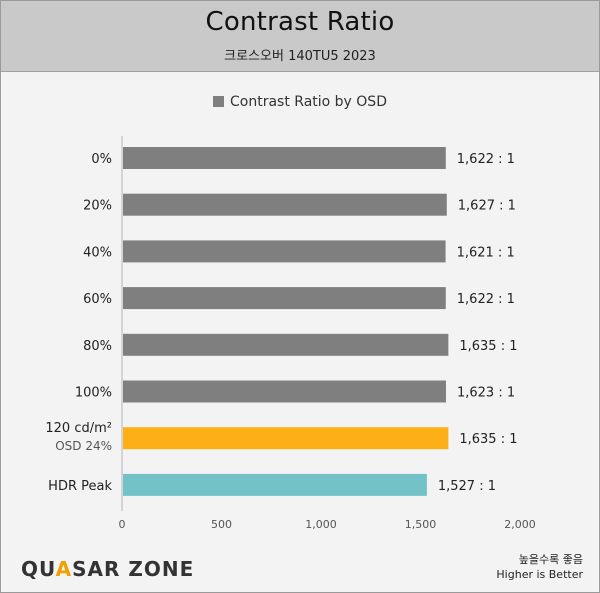 This screenshot has width=600, height=593. What do you see at coordinates (122, 524) in the screenshot?
I see `x-tick-label: 0` at bounding box center [122, 524].